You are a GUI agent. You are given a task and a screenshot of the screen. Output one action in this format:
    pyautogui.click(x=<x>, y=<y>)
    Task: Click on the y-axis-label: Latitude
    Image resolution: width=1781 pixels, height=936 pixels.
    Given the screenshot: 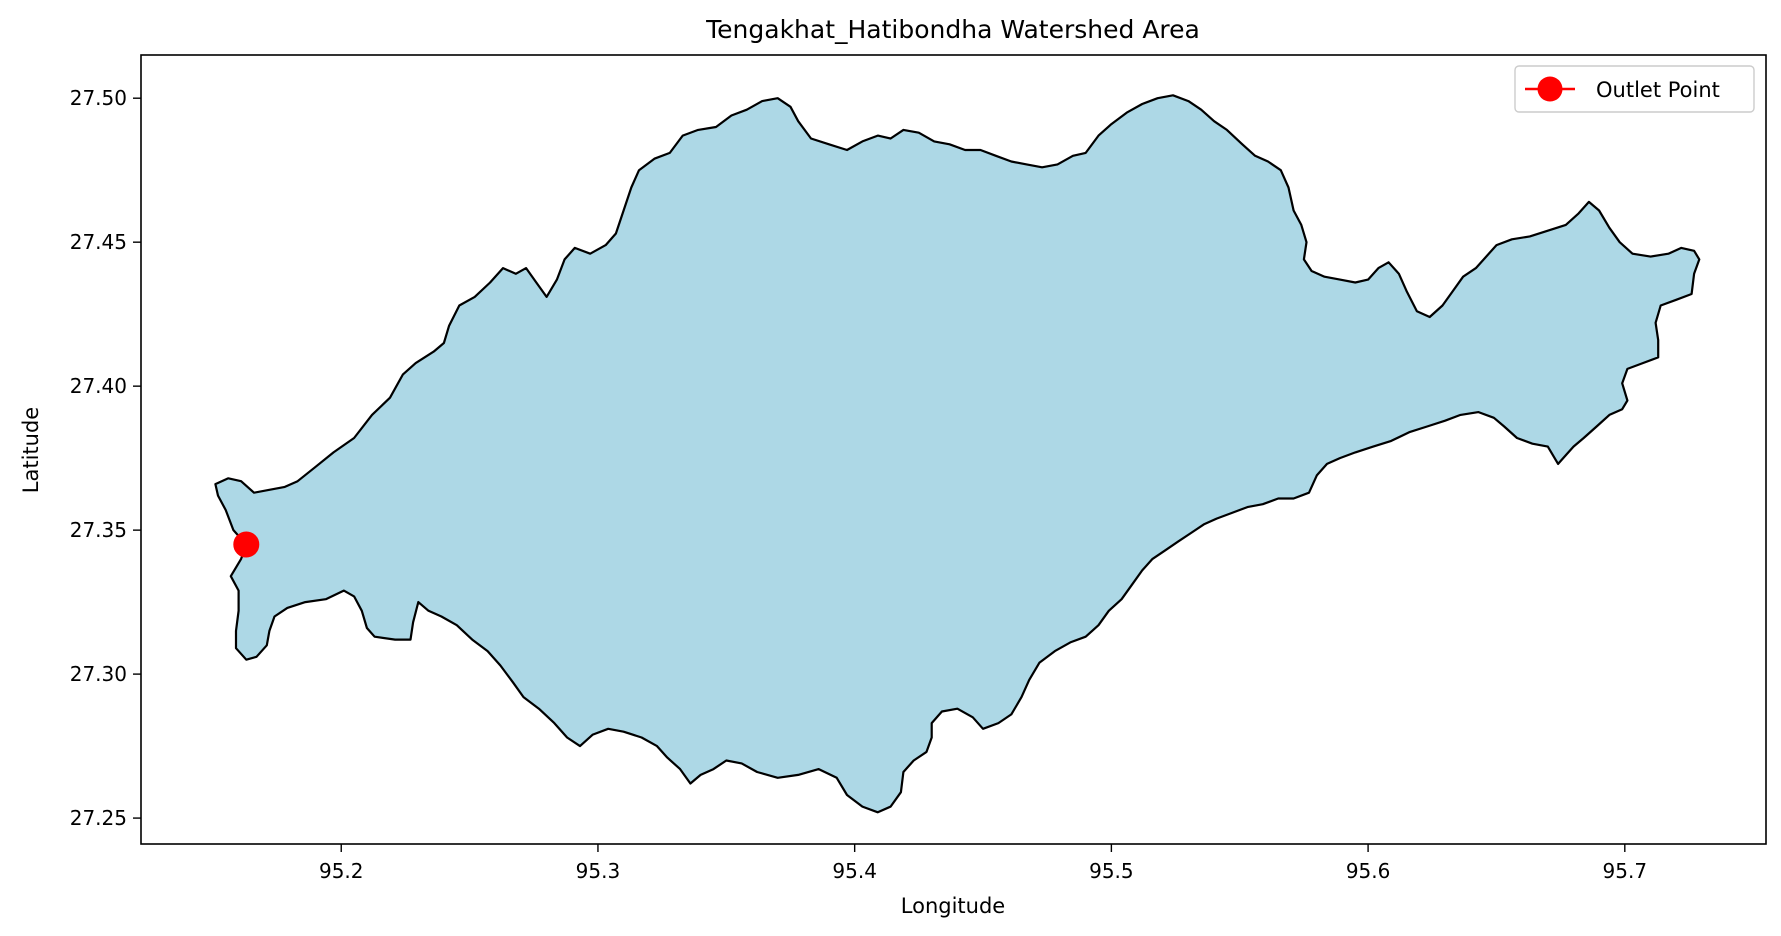 What is the action you would take?
    pyautogui.click(x=31, y=450)
    